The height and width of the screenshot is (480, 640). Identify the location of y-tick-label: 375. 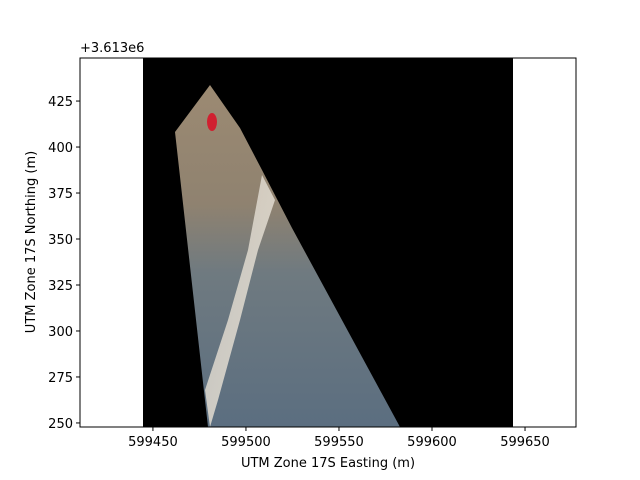
(60, 194).